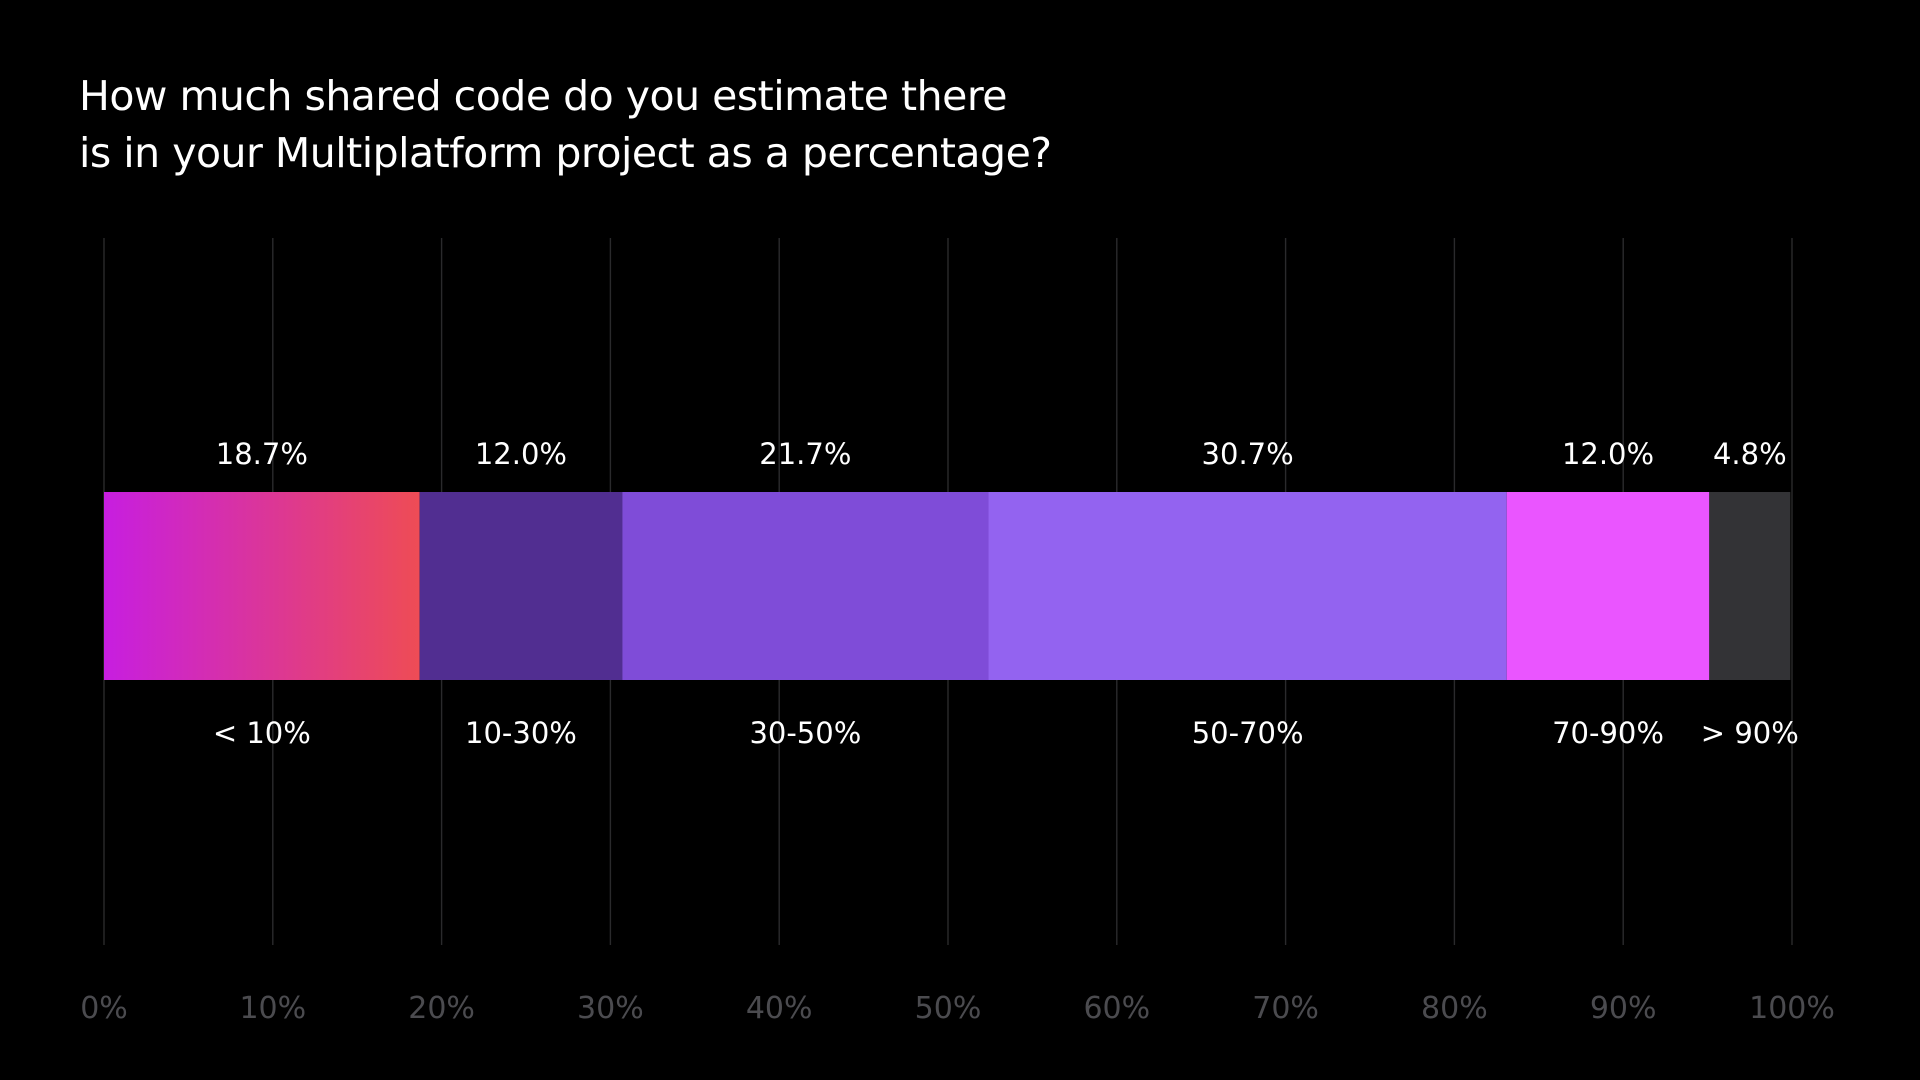 The width and height of the screenshot is (1920, 1080). I want to click on value-label-6: 4.8%, so click(1750, 454).